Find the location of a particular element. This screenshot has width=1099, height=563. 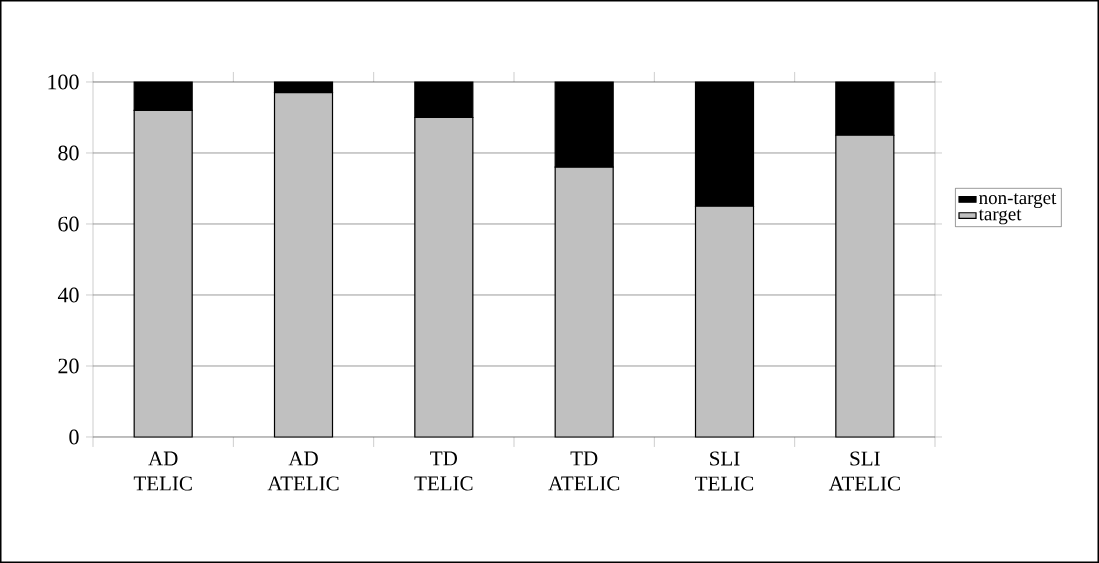

x-tick-label: AD TELIC is located at coordinates (162, 471).